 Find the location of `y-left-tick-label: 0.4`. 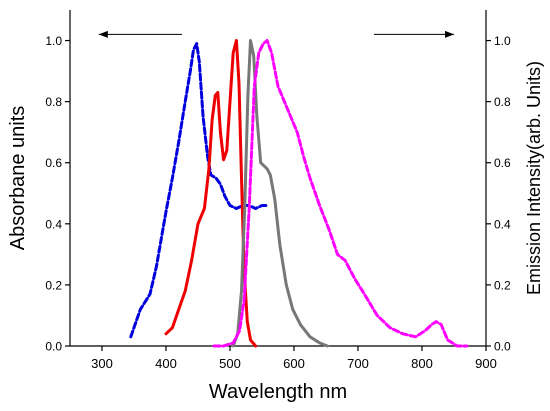

y-left-tick-label: 0.4 is located at coordinates (53, 224).